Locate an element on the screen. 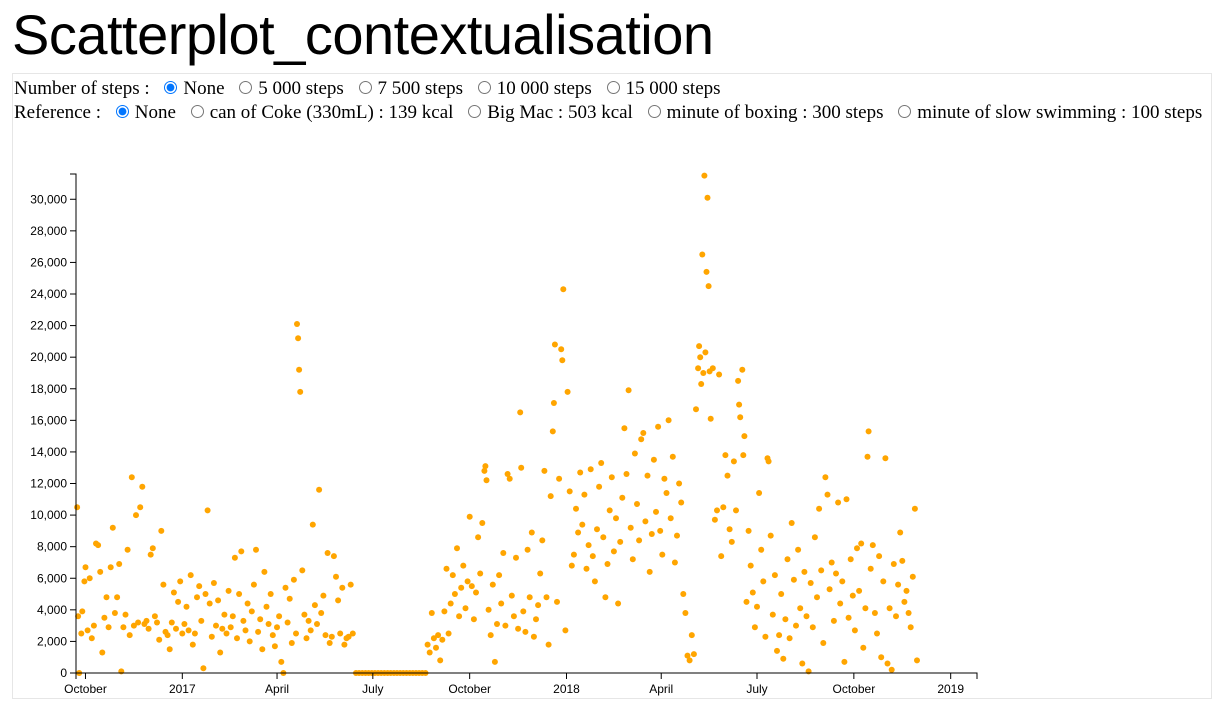 Image resolution: width=1222 pixels, height=702 pixels. y-tick: 8,000 is located at coordinates (56, 547).